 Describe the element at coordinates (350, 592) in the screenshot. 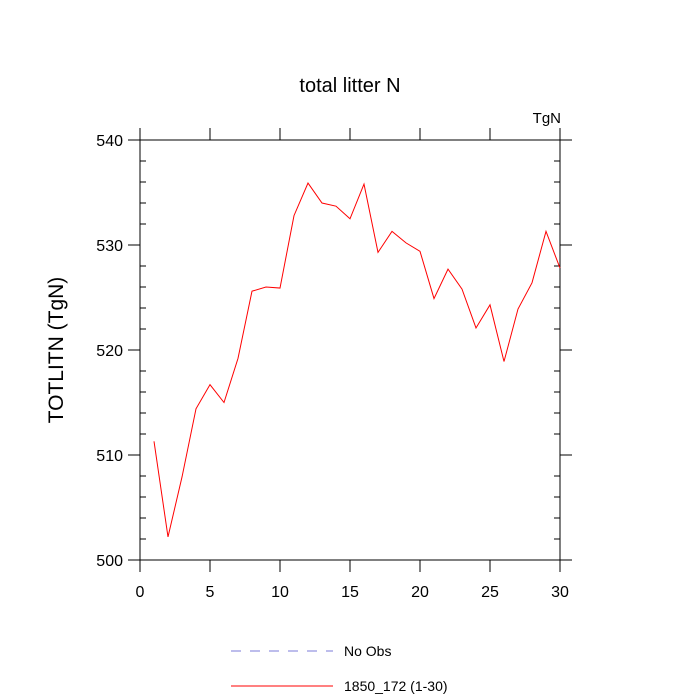

I see `x-tick-label: 15` at that location.